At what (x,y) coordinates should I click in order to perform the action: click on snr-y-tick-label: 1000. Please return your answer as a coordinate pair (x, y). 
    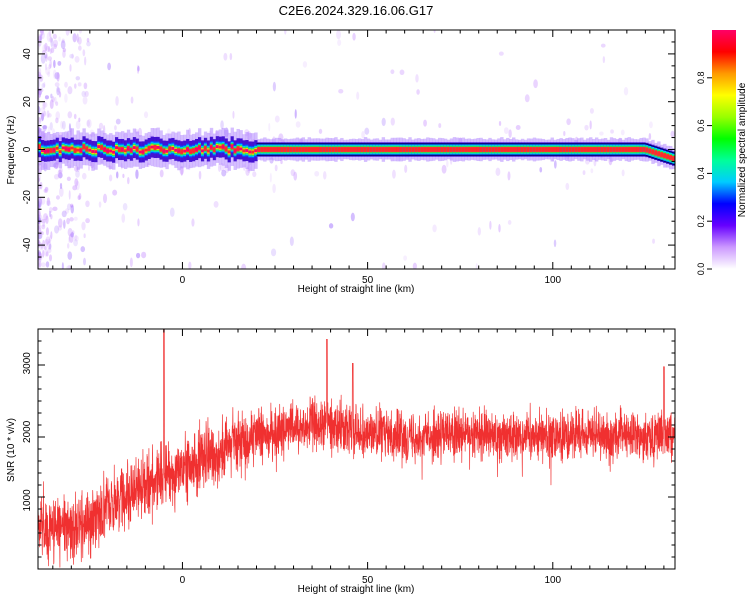
    Looking at the image, I should click on (27, 500).